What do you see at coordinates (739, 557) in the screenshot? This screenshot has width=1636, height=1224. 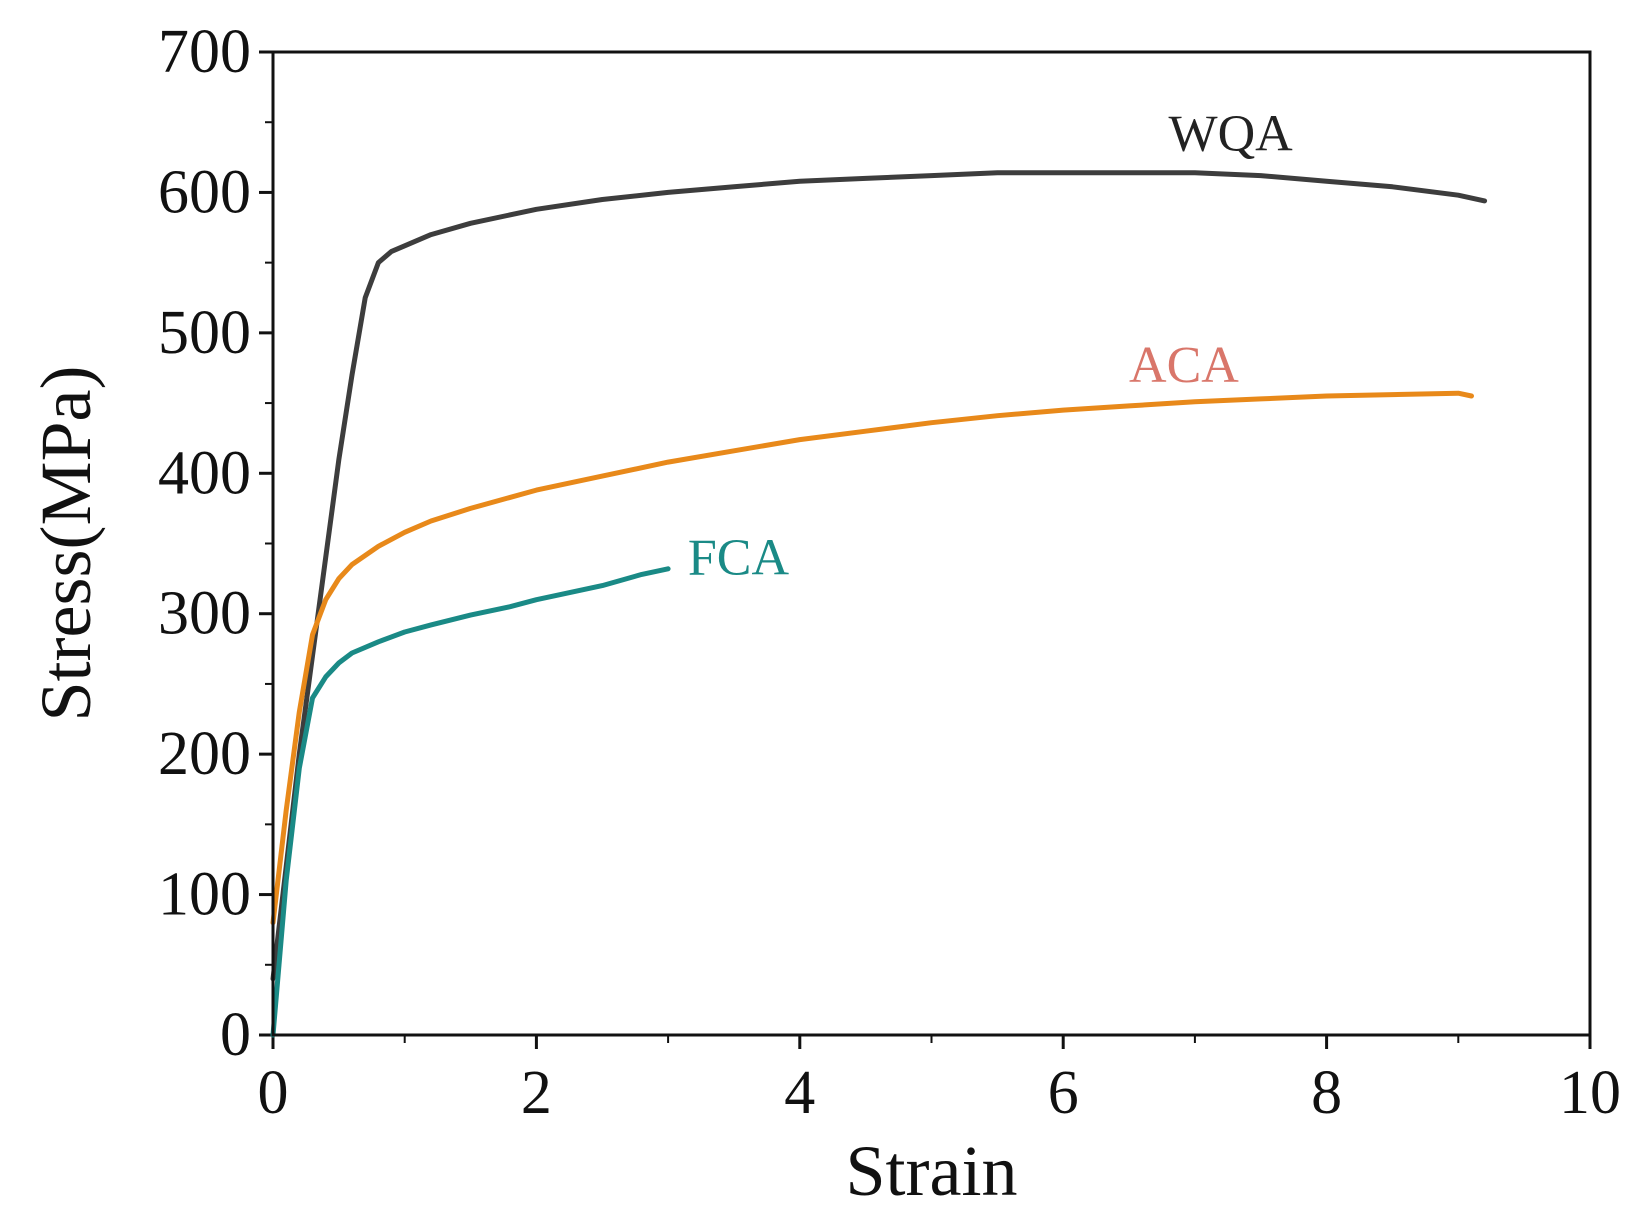 I see `series-label-fca: FCA` at bounding box center [739, 557].